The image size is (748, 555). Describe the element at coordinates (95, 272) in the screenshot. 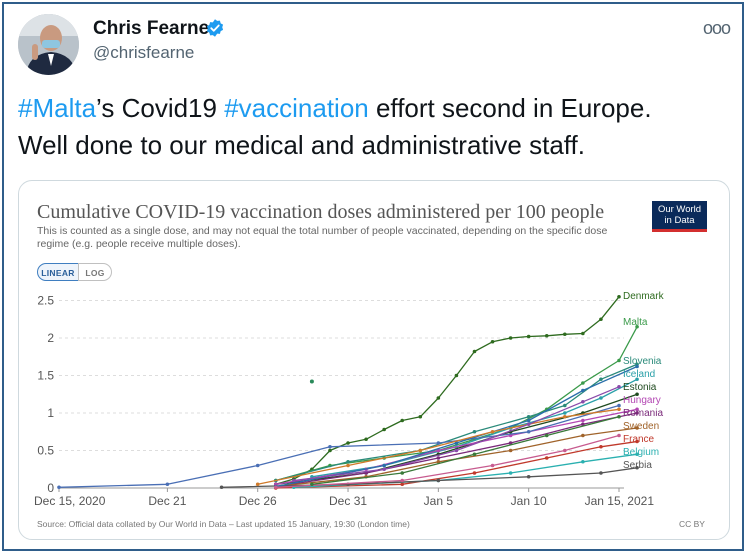

I see `log-scale-toggle: LOG` at that location.